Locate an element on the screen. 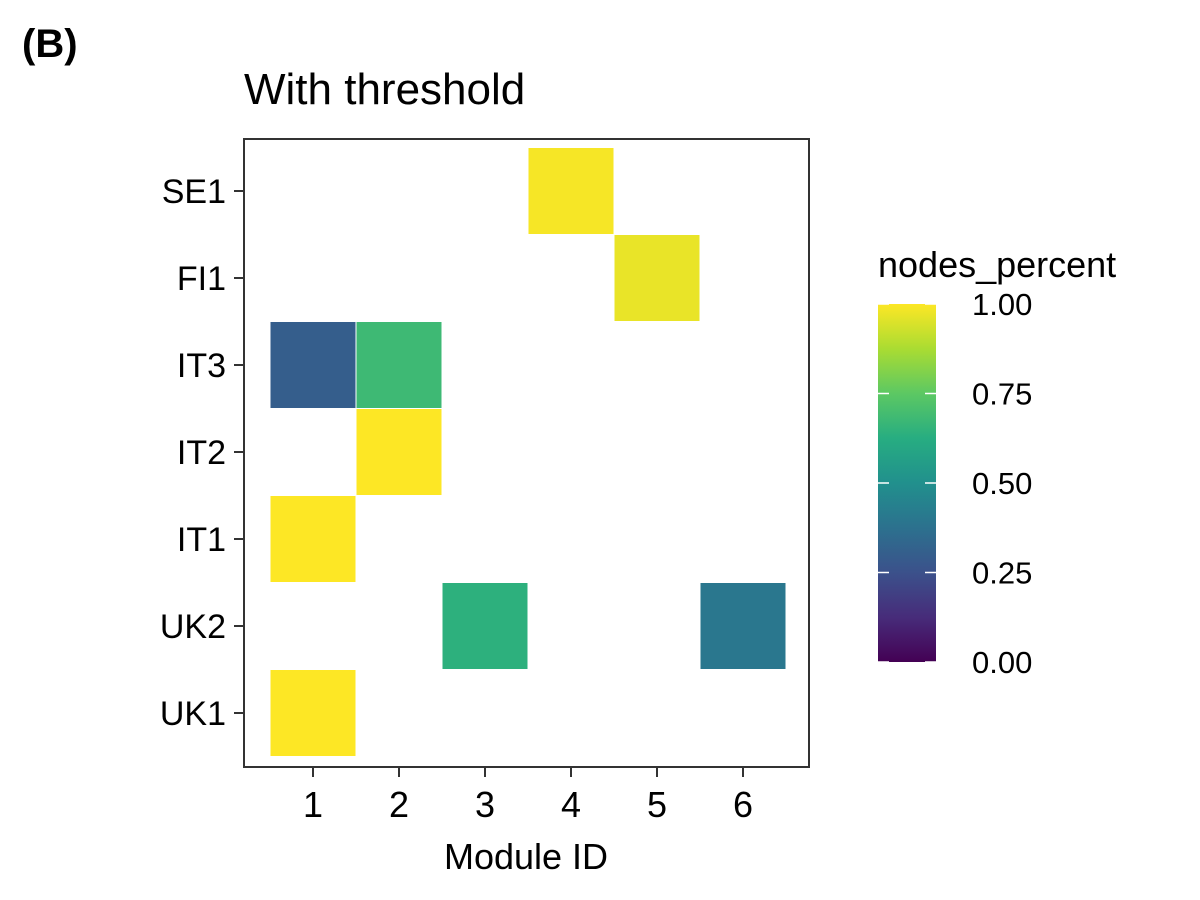 Image resolution: width=1200 pixels, height=900 pixels. x-tick-label: 2 is located at coordinates (399, 804).